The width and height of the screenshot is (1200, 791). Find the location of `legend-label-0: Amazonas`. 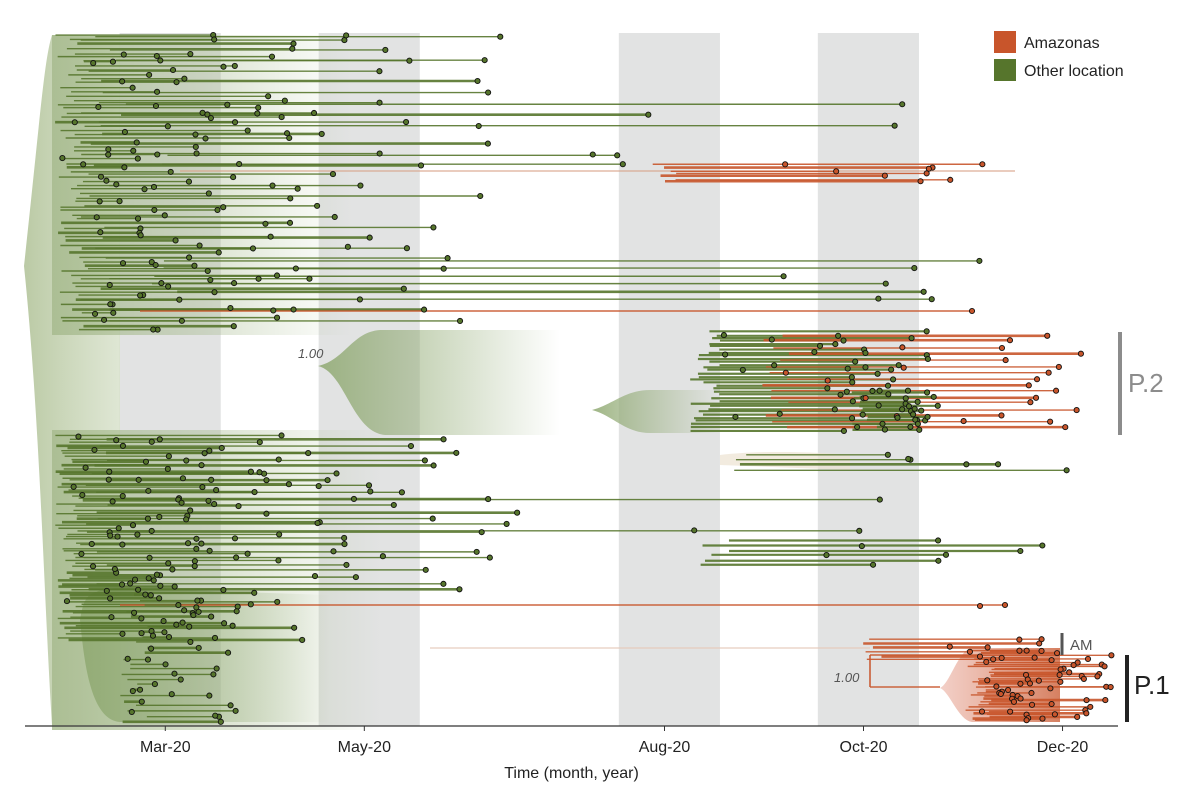

legend-label-0: Amazonas is located at coordinates (1062, 43).